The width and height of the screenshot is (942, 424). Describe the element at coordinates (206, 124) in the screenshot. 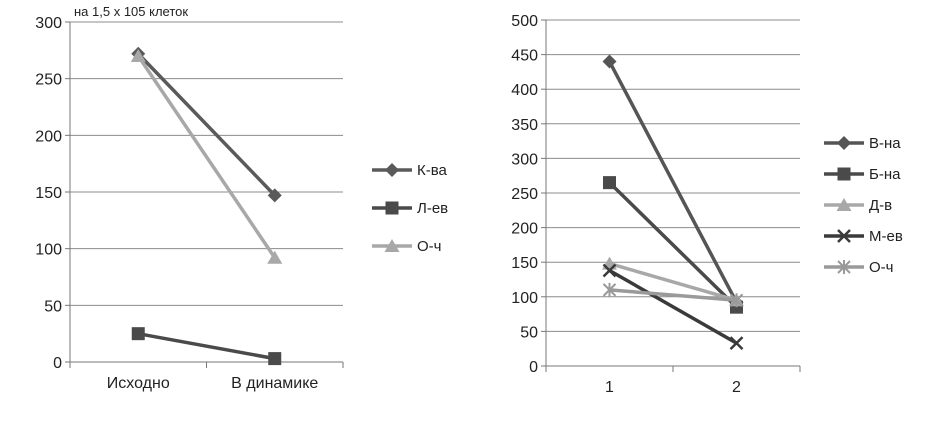

I see `chart-1-series-1-line` at that location.